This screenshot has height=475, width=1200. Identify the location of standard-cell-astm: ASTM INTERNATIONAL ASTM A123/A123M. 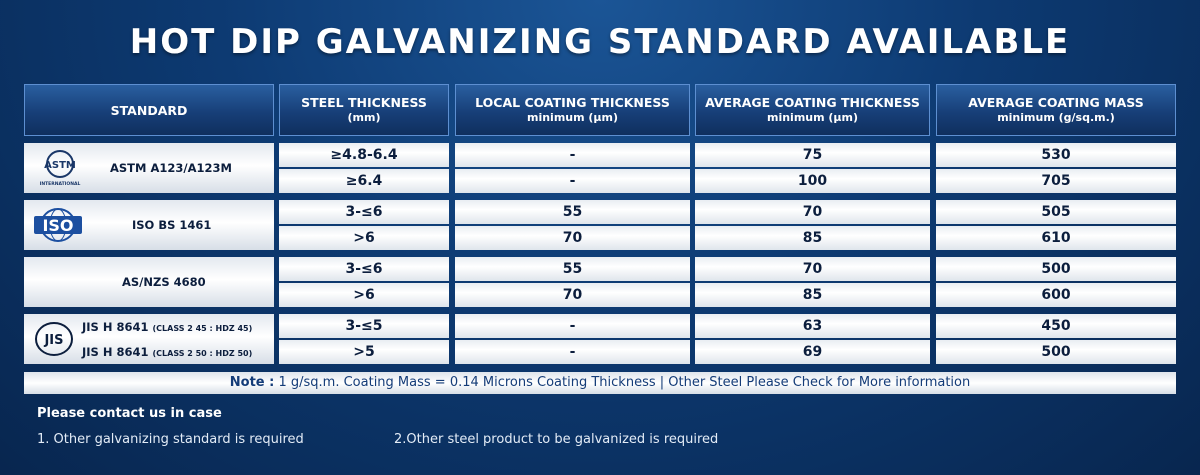
(149, 168).